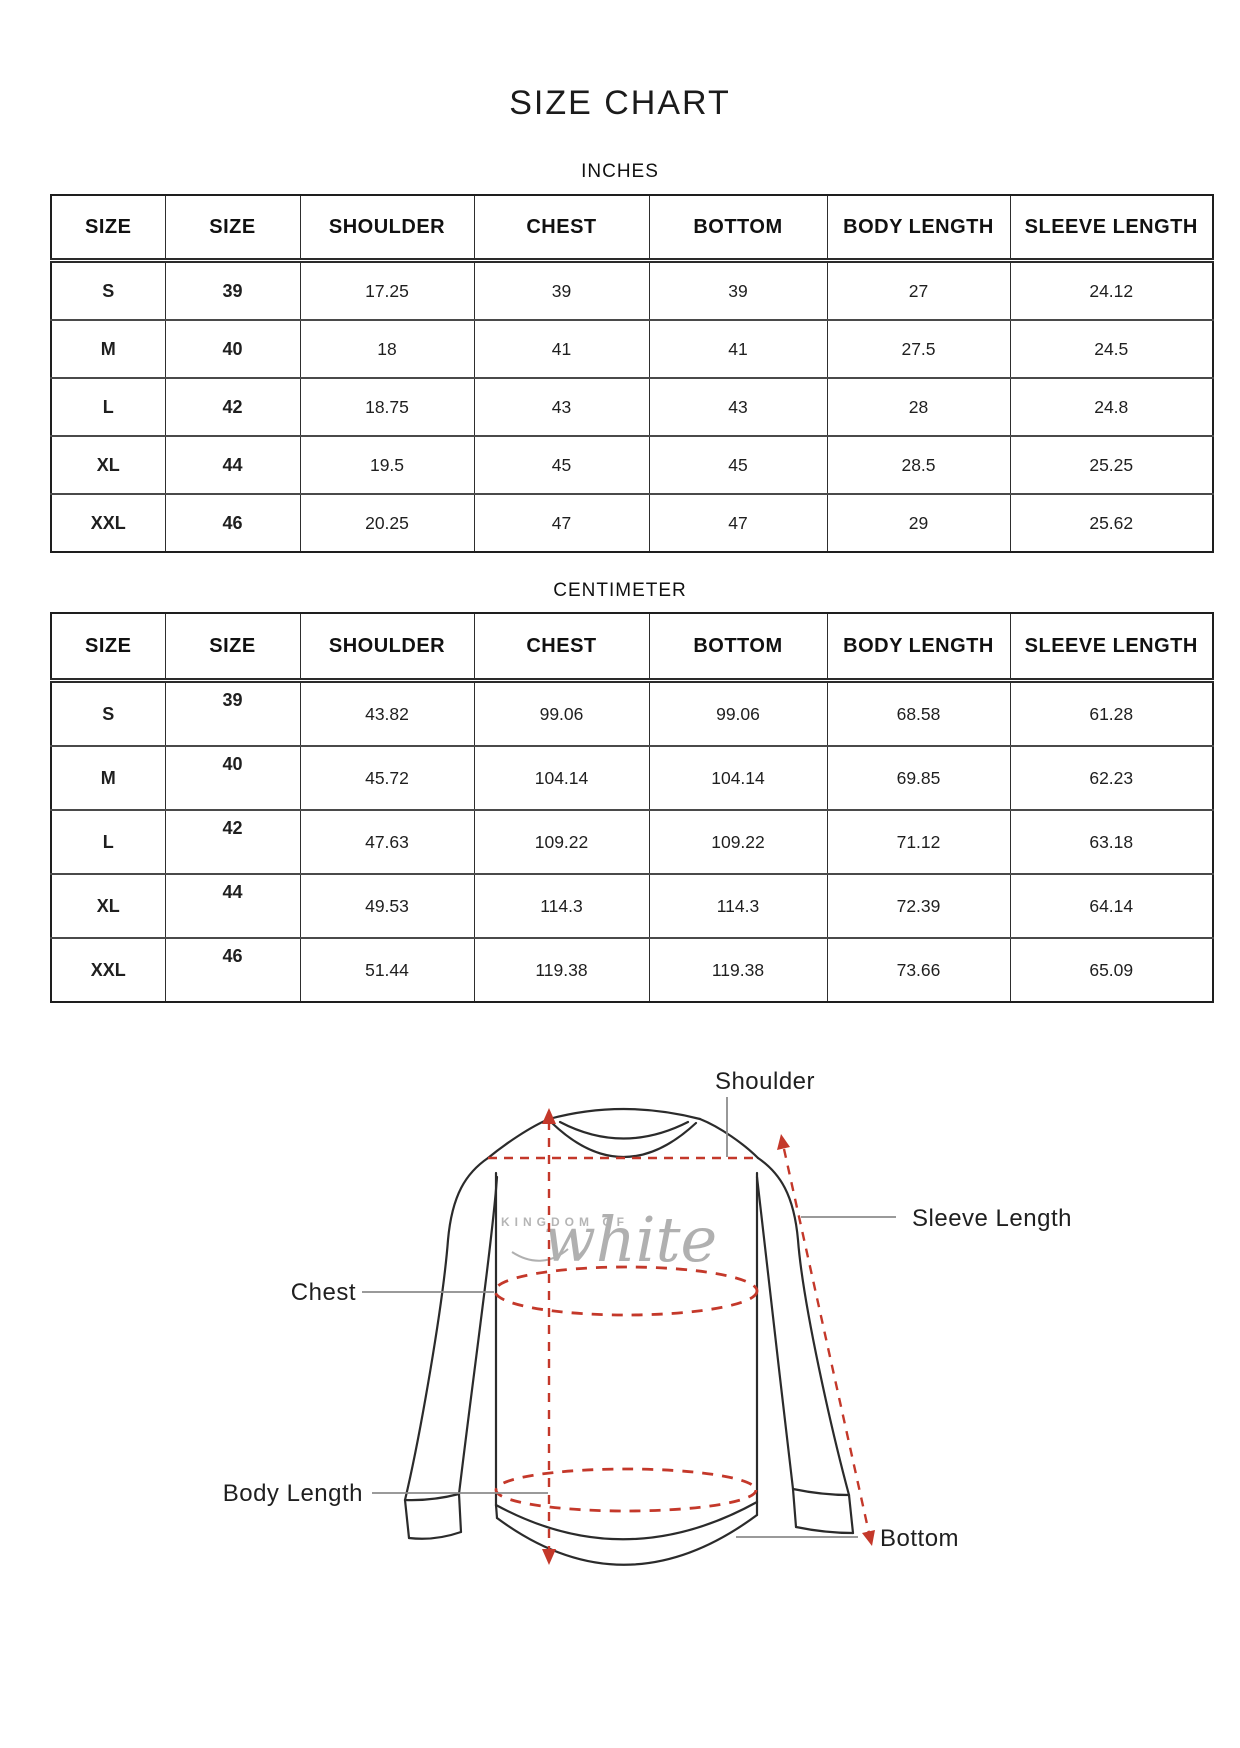 This screenshot has height=1748, width=1240. I want to click on table-row: XXL 46 20.25 47 47 29 25.62, so click(632, 523).